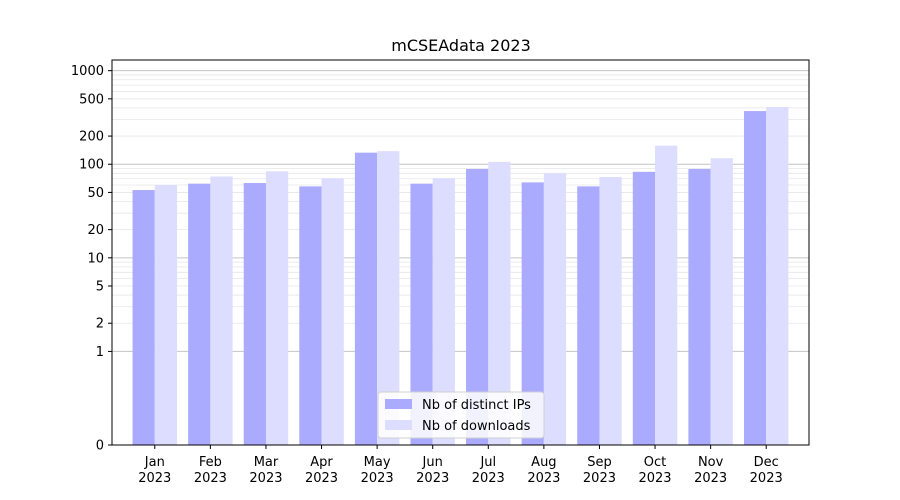 This screenshot has height=500, width=900. Describe the element at coordinates (91, 137) in the screenshot. I see `y-tick-label: 200` at that location.